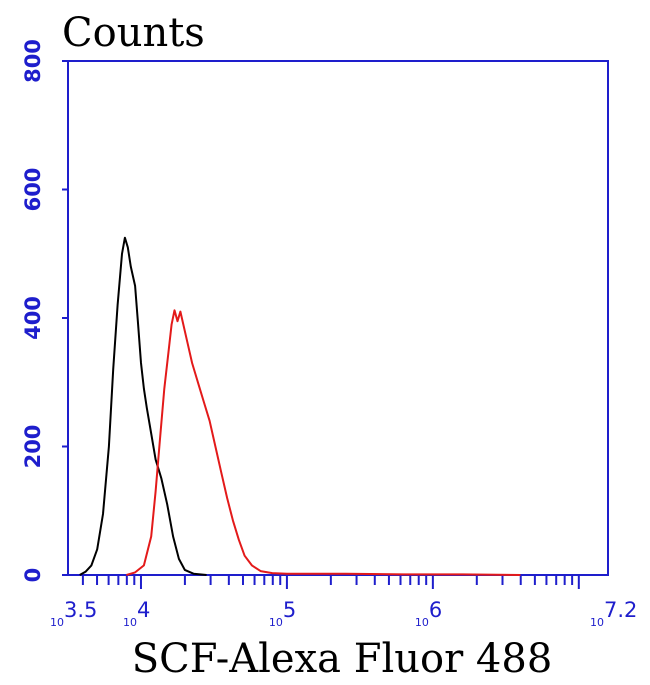  Describe the element at coordinates (620, 610) in the screenshot. I see `x-tick-exponent: 7.2` at that location.